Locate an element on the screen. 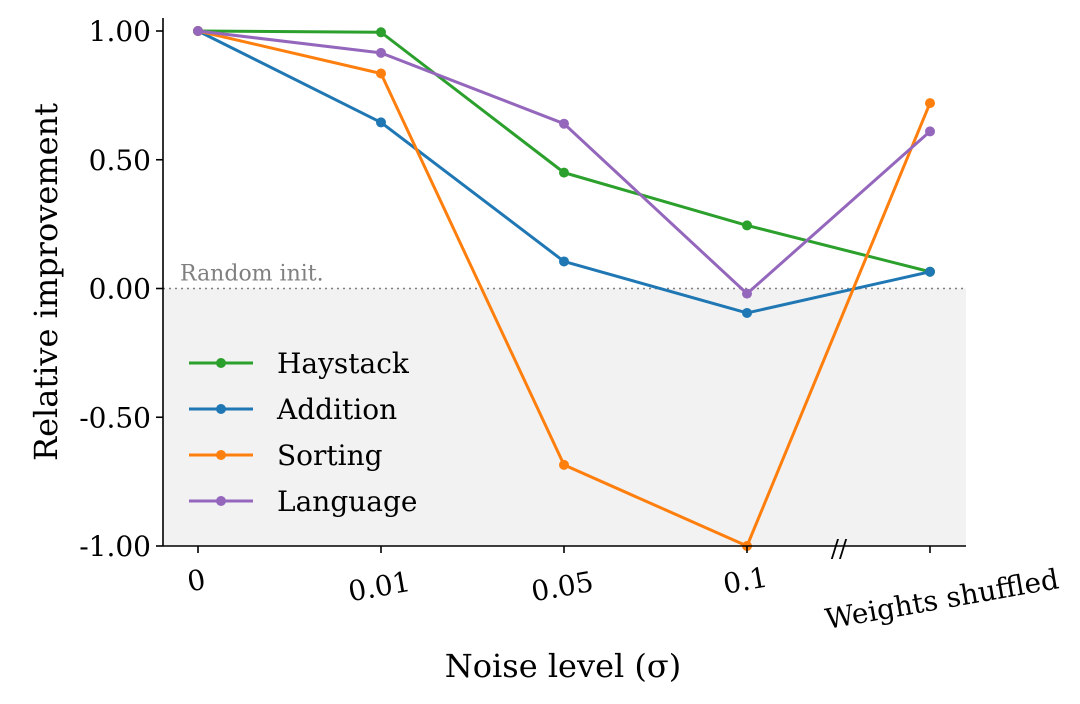 Image resolution: width=1080 pixels, height=704 pixels. legend-label-addition: Addition is located at coordinates (336, 409).